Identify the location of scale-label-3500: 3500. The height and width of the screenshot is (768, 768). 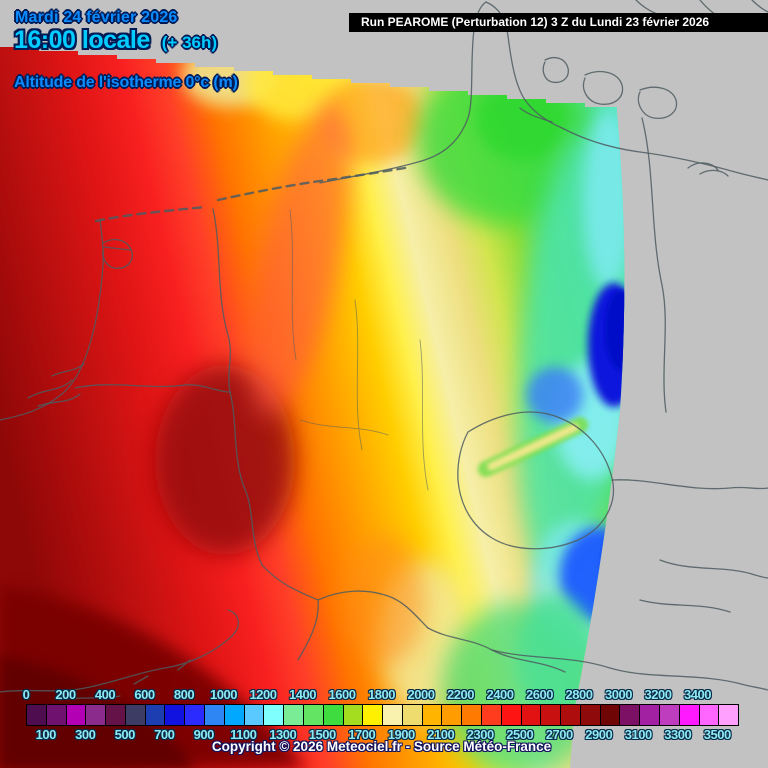
(717, 734).